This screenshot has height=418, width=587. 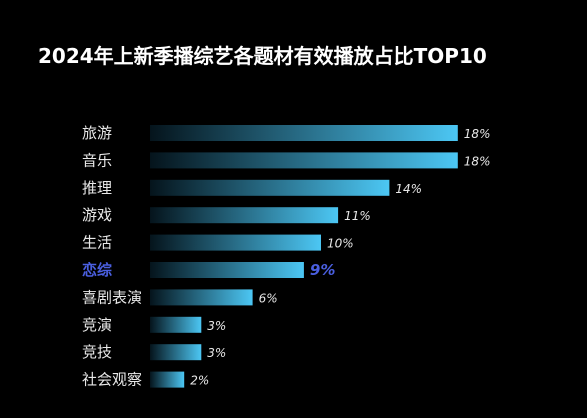 What do you see at coordinates (357, 216) in the screenshot?
I see `value-label: 11%` at bounding box center [357, 216].